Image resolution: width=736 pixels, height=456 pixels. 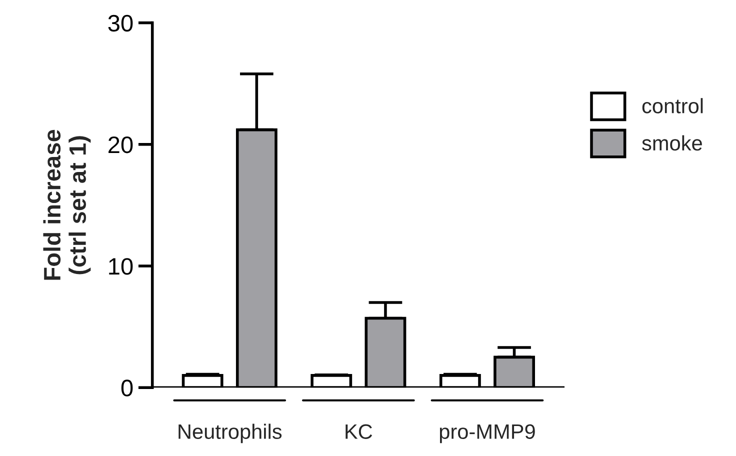 I want to click on y-tick-label: 20, so click(x=120, y=145).